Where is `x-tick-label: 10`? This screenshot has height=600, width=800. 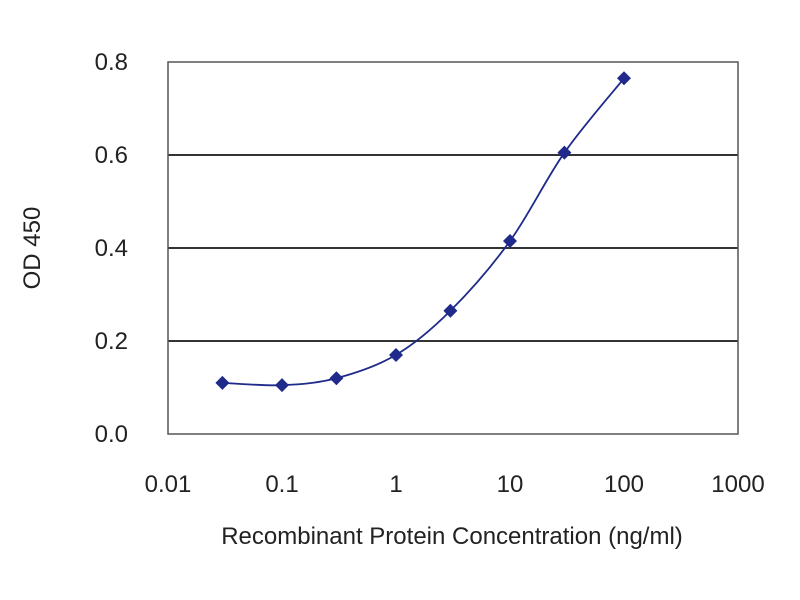
x-tick-label: 10 is located at coordinates (510, 484).